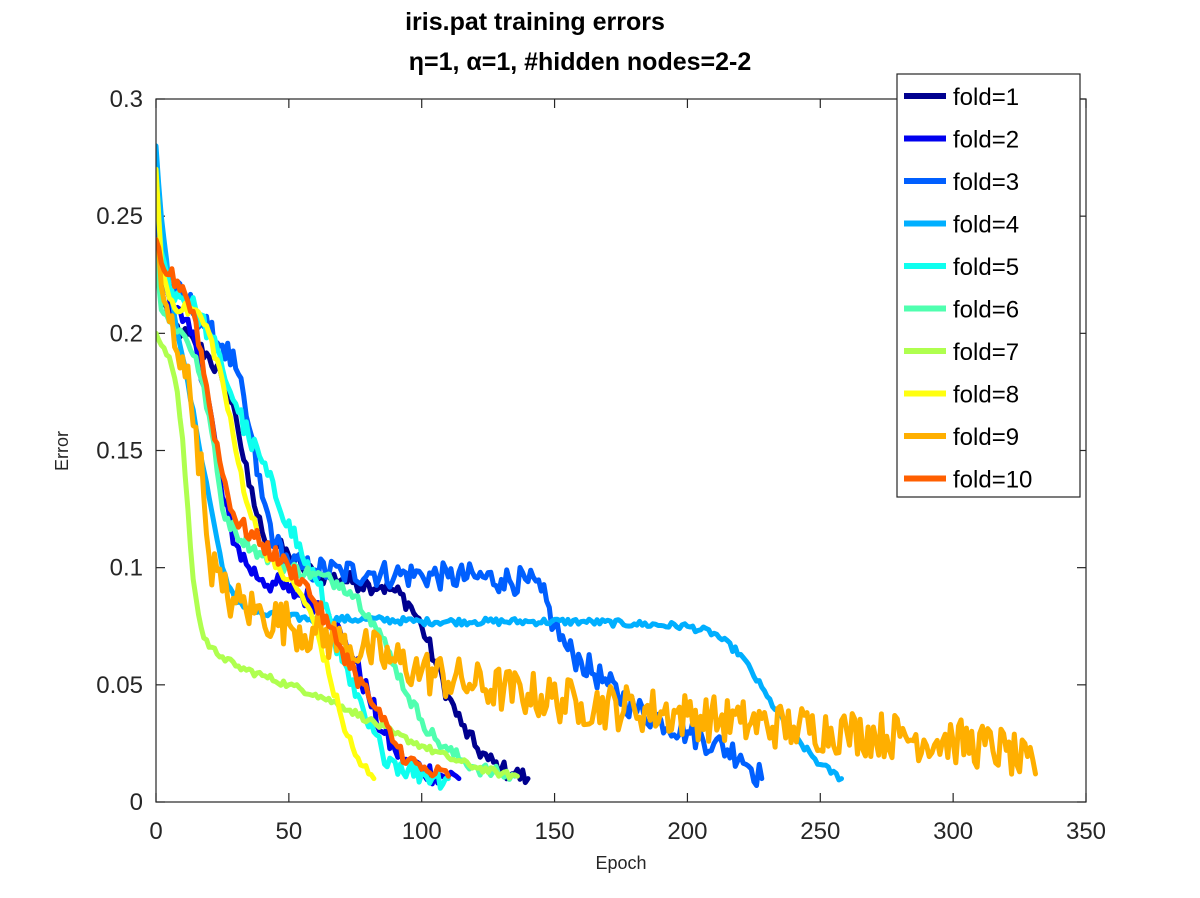 Image resolution: width=1200 pixels, height=898 pixels. Describe the element at coordinates (627, 831) in the screenshot. I see `x-axis-tick-labels: 0 50 100 150 200 250 300 350` at that location.